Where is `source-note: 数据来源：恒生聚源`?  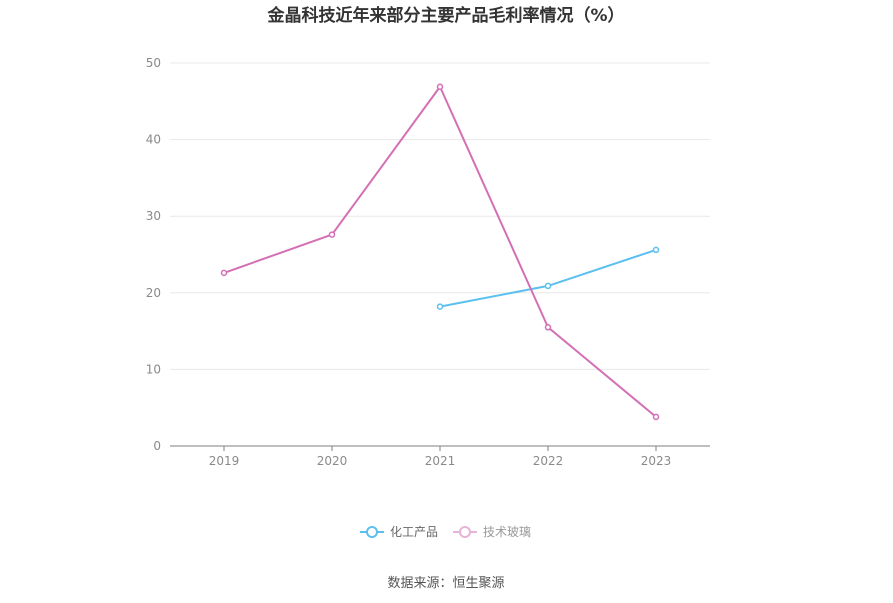 source-note: 数据来源：恒生聚源 is located at coordinates (445, 583).